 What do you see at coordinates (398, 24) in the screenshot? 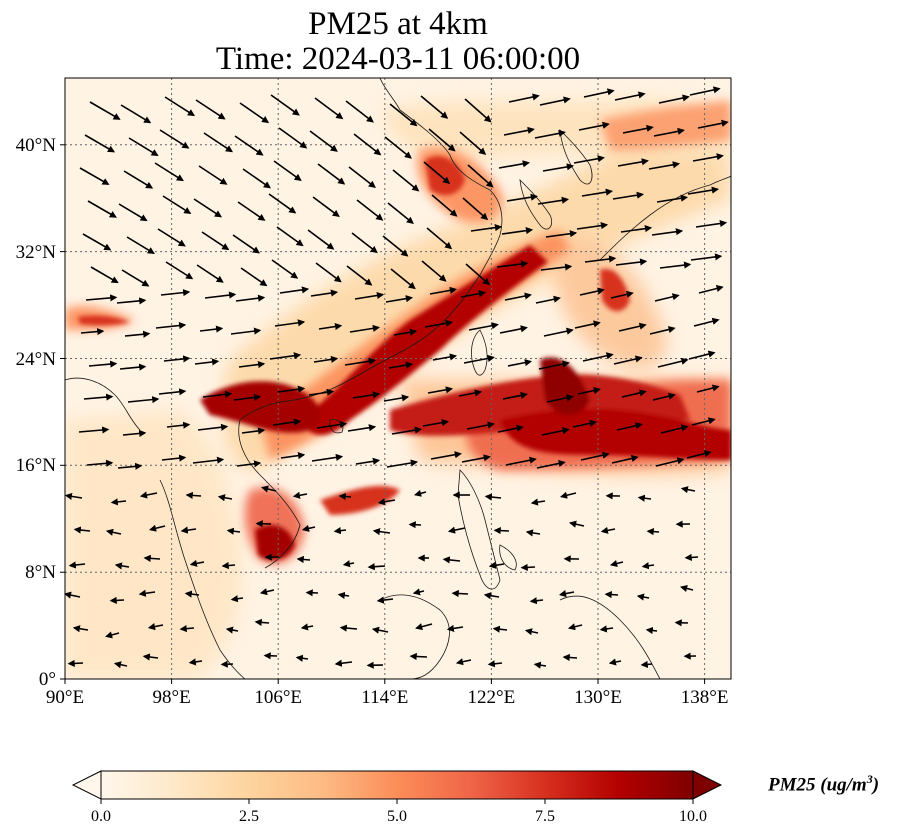
I see `map-title-line1: PM25 at 4km` at bounding box center [398, 24].